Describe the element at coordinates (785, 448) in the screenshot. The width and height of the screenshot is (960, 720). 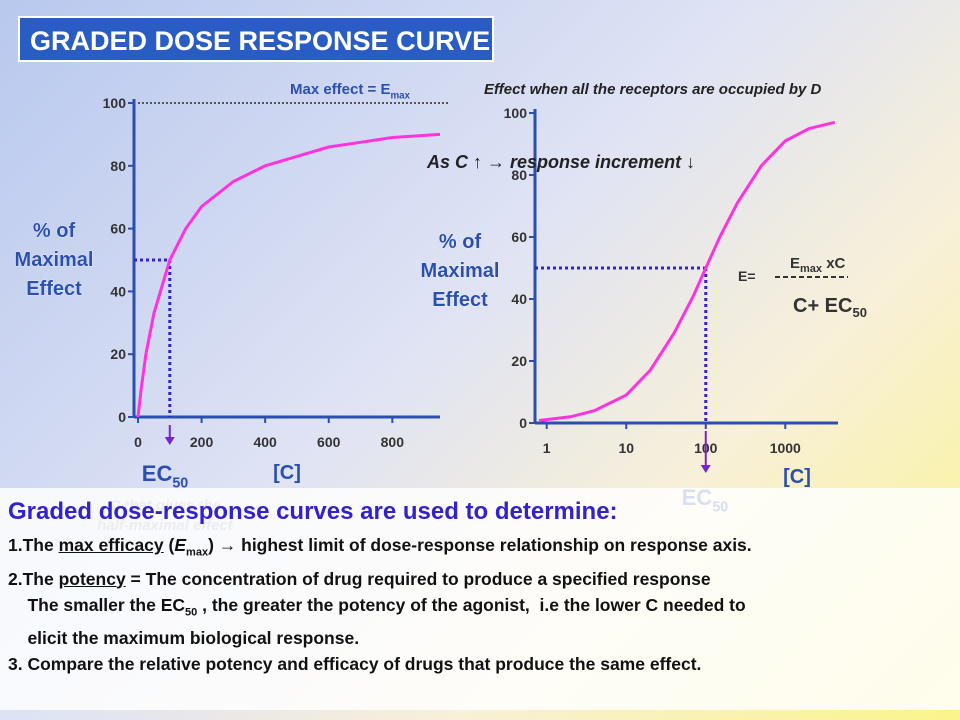
I see `x-tick-label: 1000` at that location.